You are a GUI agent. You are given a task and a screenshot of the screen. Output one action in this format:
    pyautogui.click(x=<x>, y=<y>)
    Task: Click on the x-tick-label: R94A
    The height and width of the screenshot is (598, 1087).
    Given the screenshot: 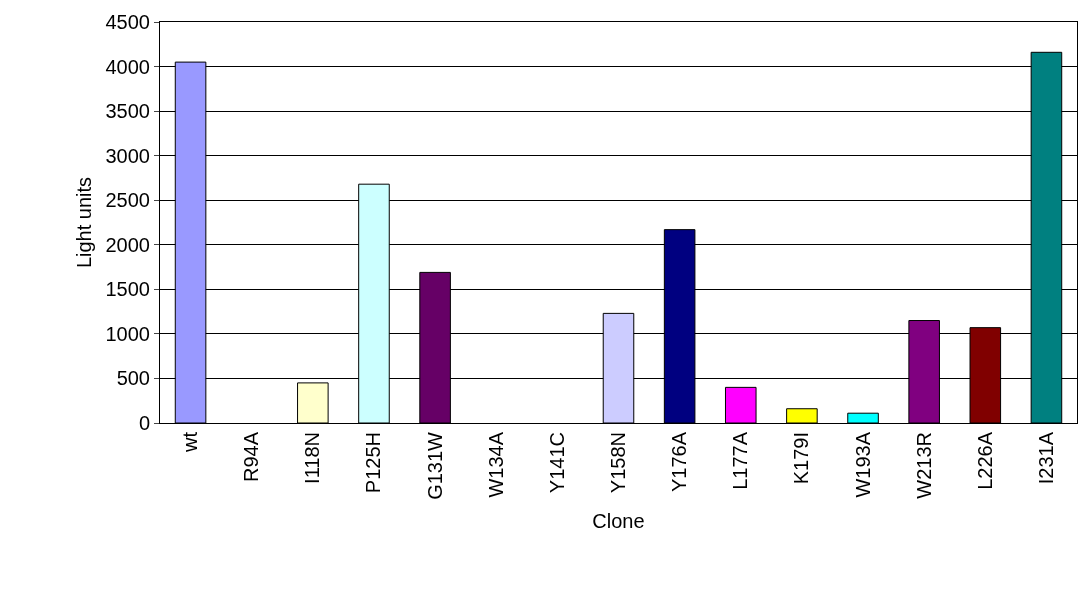 What is the action you would take?
    pyautogui.click(x=251, y=457)
    